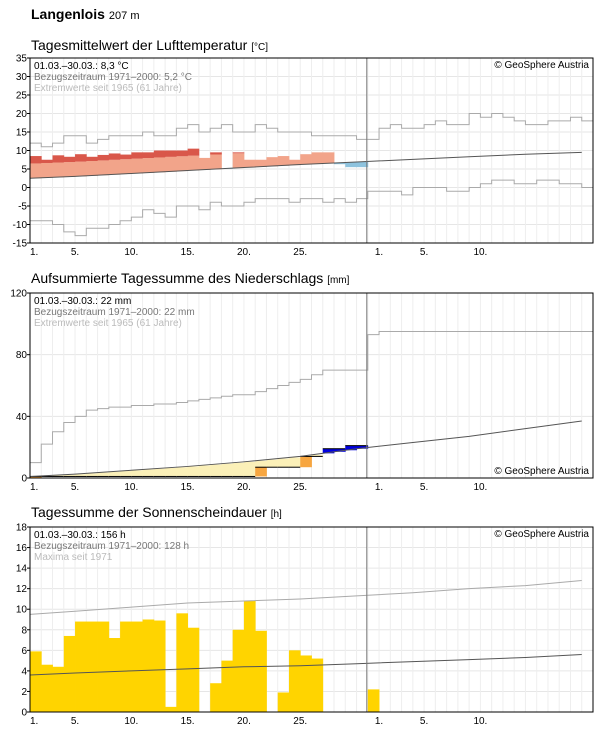 The width and height of the screenshot is (596, 729). Describe the element at coordinates (22, 133) in the screenshot. I see `y-tick-label: 15` at that location.